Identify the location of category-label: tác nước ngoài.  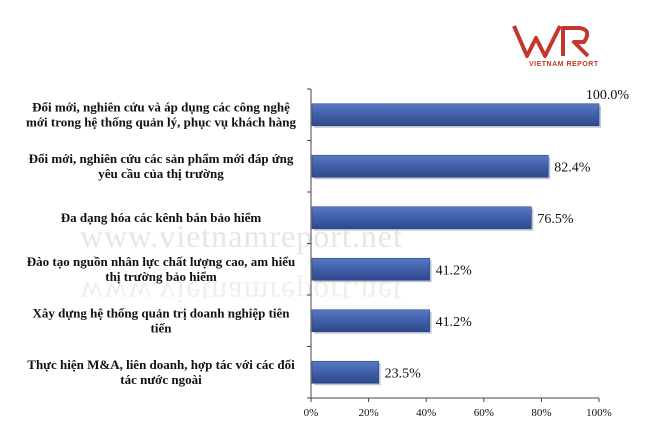
(161, 379).